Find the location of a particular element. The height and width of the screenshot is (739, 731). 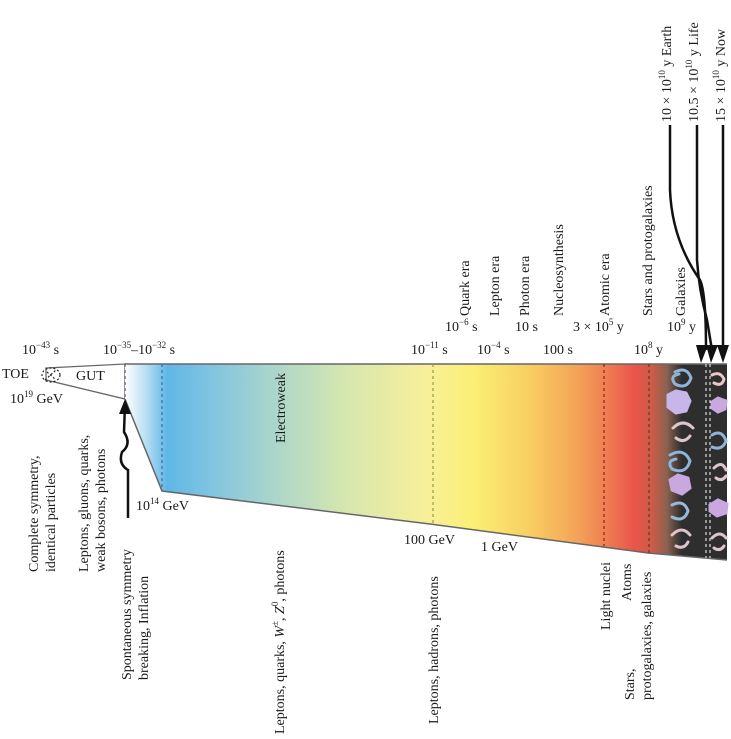

time-label-100s: 100 s is located at coordinates (558, 350).